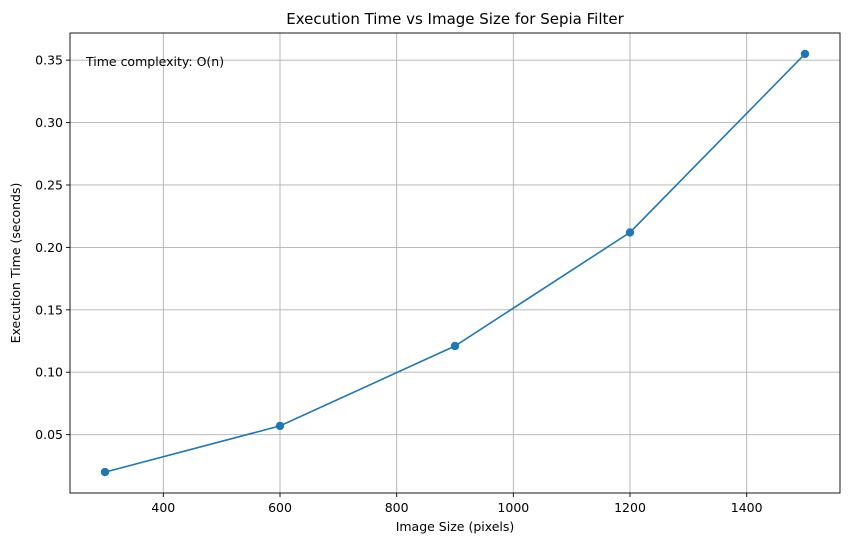  Describe the element at coordinates (49, 122) in the screenshot. I see `y-tick-label: 0.30` at that location.